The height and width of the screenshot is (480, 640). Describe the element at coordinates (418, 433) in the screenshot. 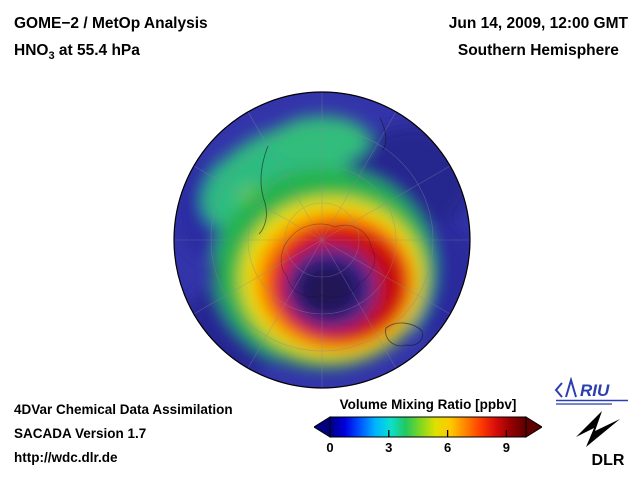

I see `colorbar-ticks` at that location.